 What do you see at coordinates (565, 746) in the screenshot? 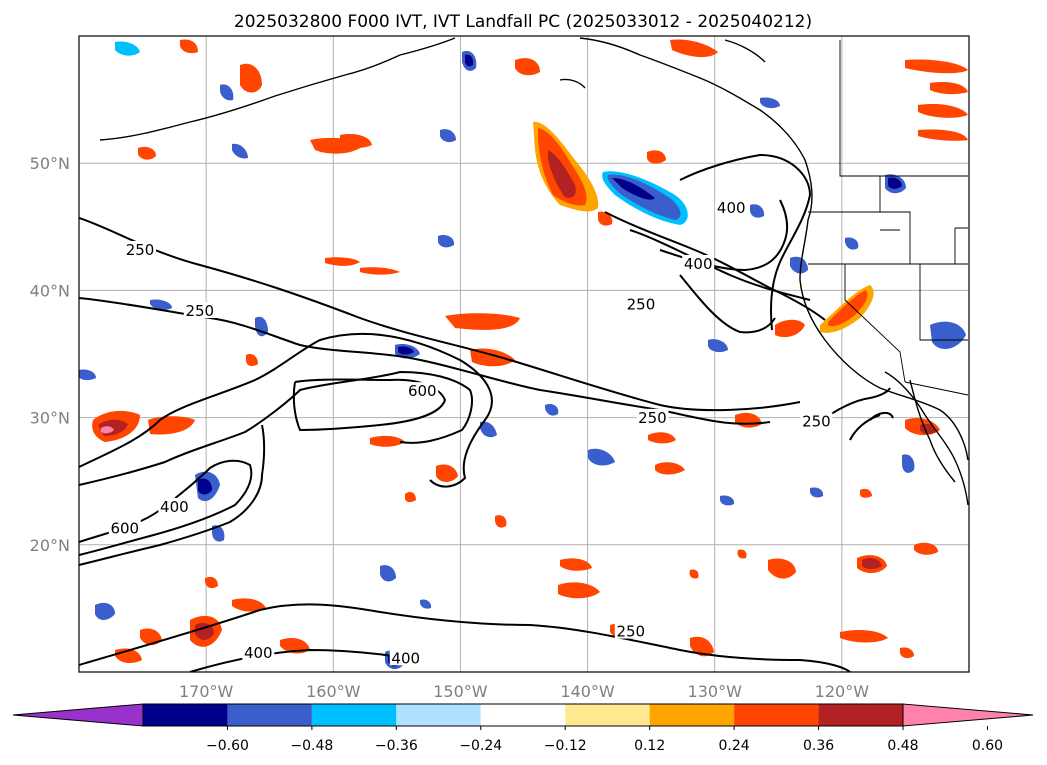
I see `colorbar-tick-label: −0.12` at bounding box center [565, 746].